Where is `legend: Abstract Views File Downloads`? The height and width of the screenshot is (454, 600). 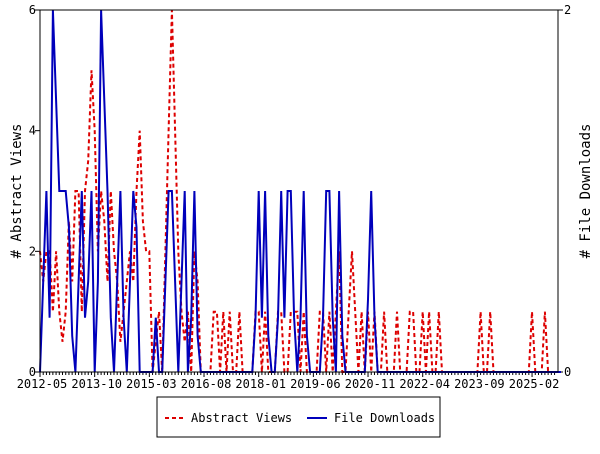 legend: Abstract Views File Downloads is located at coordinates (298, 417).